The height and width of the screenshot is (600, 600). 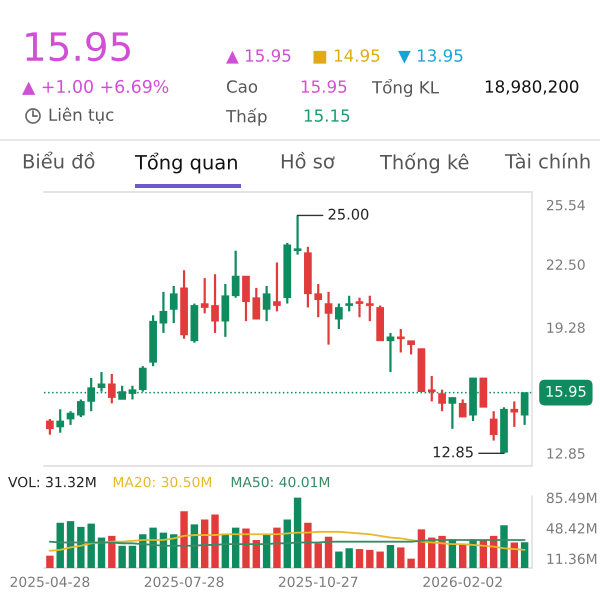 I want to click on text: 15.15, so click(x=327, y=115).